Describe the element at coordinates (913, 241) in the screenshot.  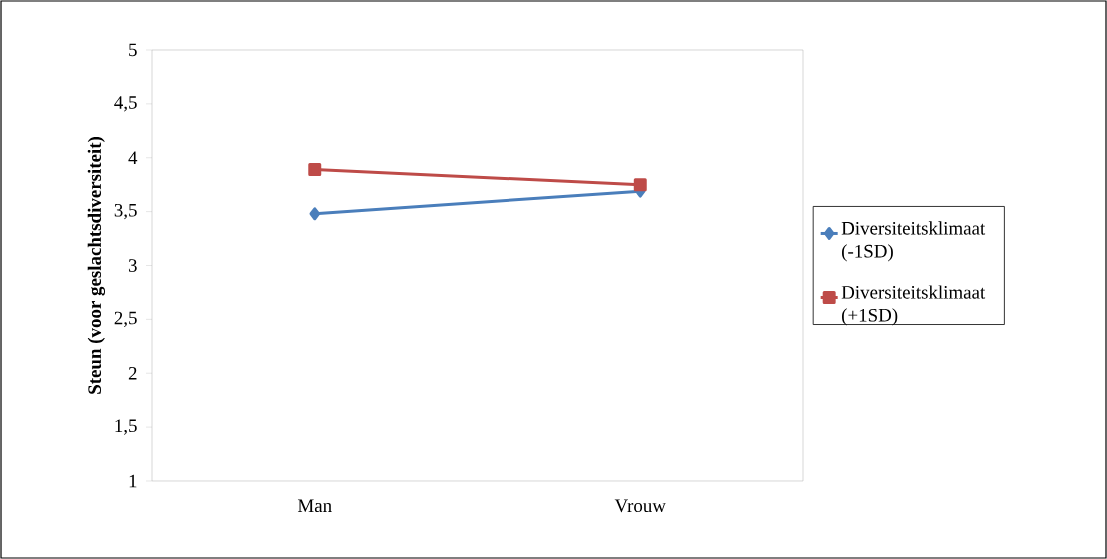
I see `legend-label: Diversiteitsklimaat (-1SD)` at that location.